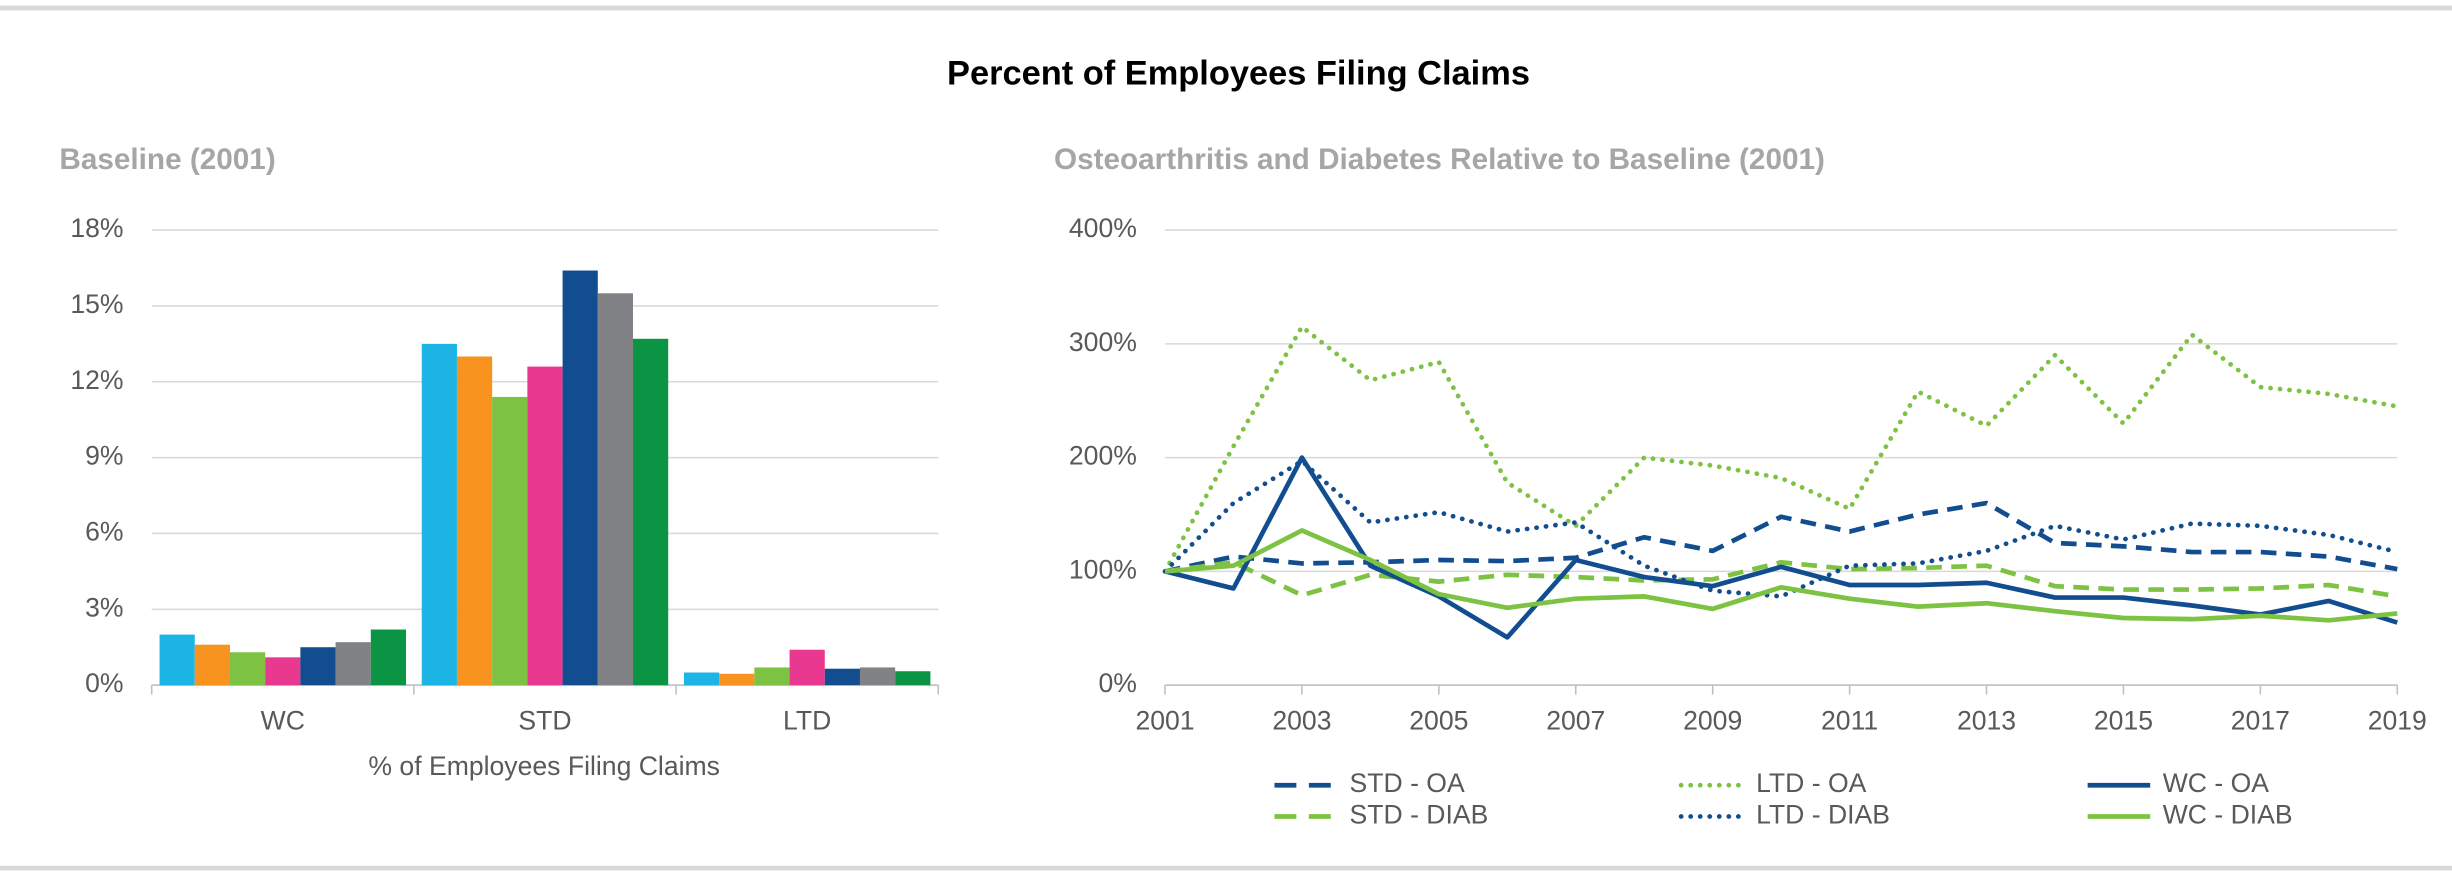 The height and width of the screenshot is (873, 2452). Describe the element at coordinates (1164, 721) in the screenshot. I see `x-tick-label: 2001` at that location.